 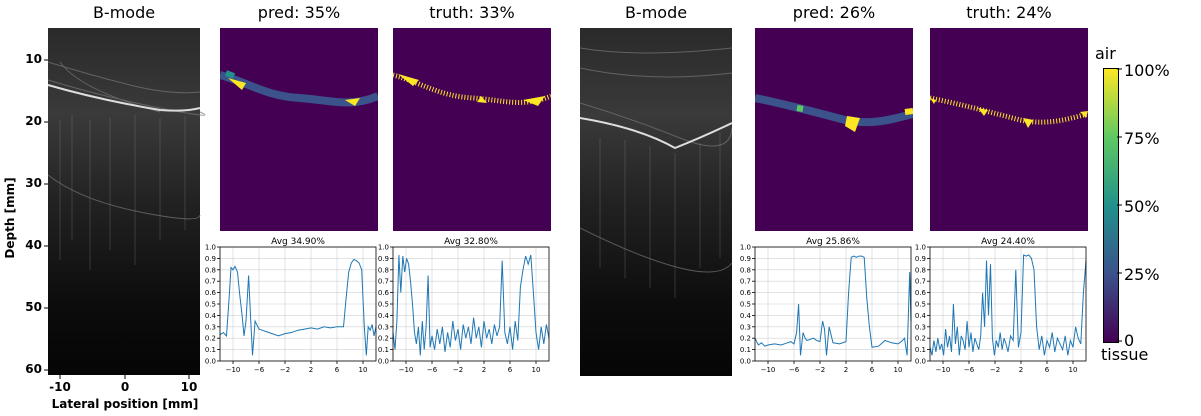 What do you see at coordinates (33, 369) in the screenshot?
I see `ytick-60: 60` at bounding box center [33, 369].